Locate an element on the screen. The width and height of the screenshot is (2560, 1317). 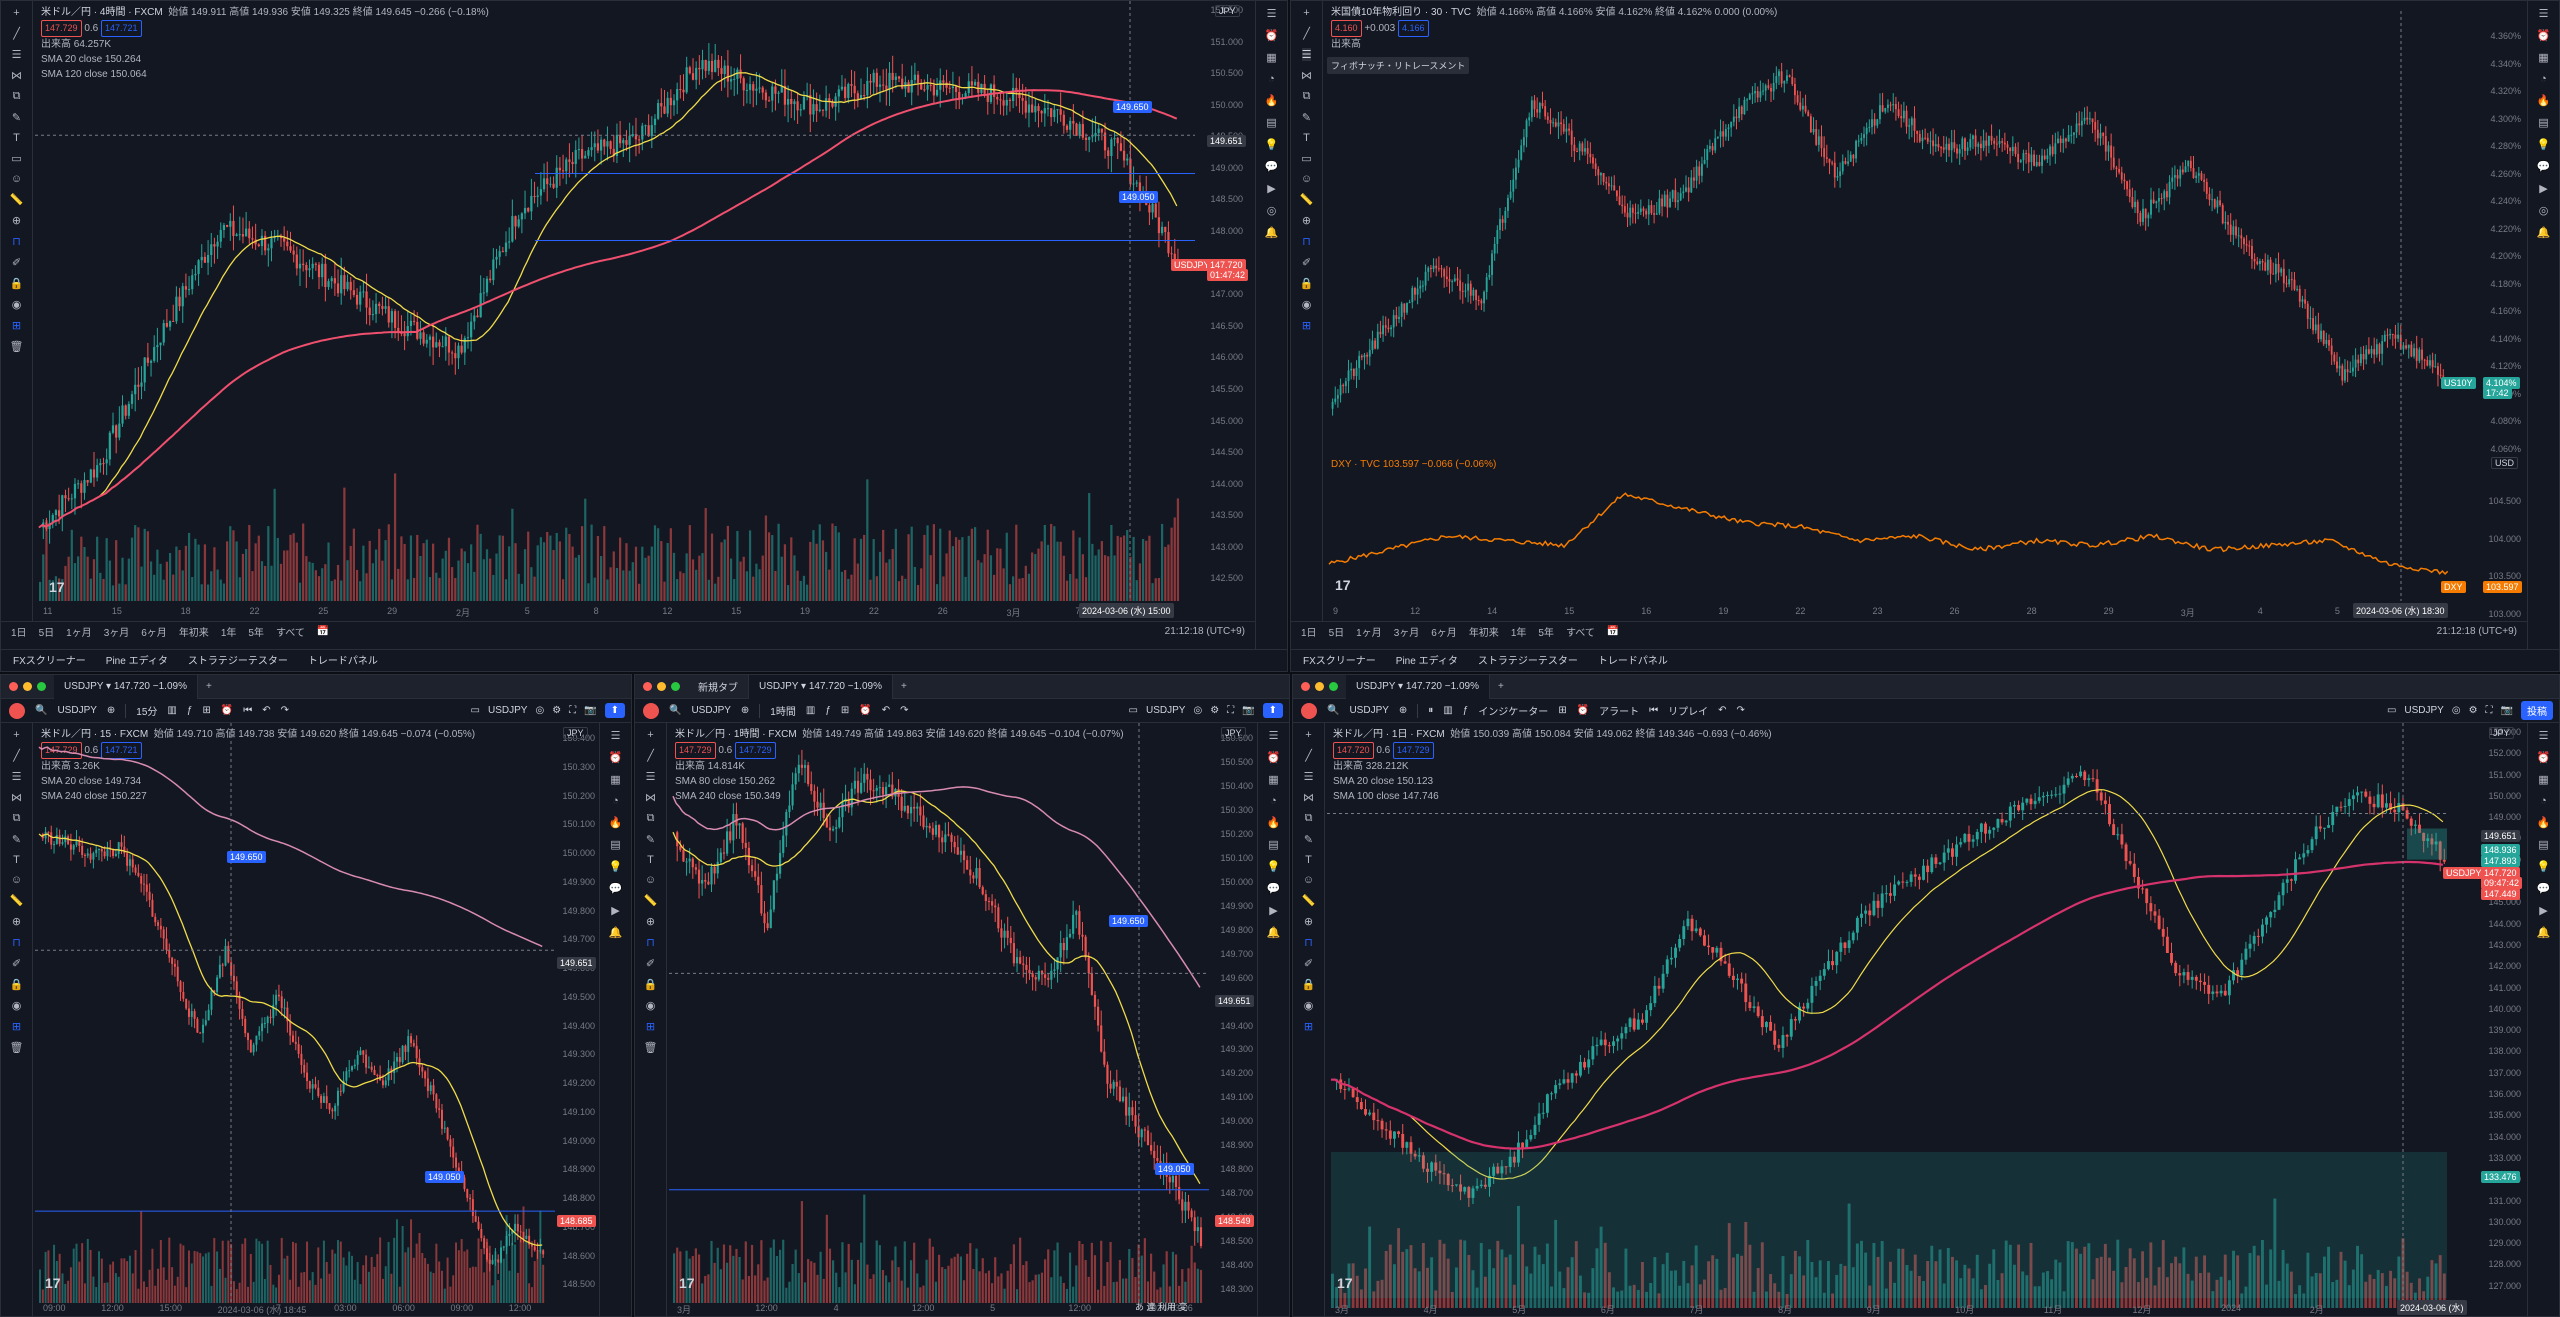
buy-price: 147.721 is located at coordinates (121, 750).